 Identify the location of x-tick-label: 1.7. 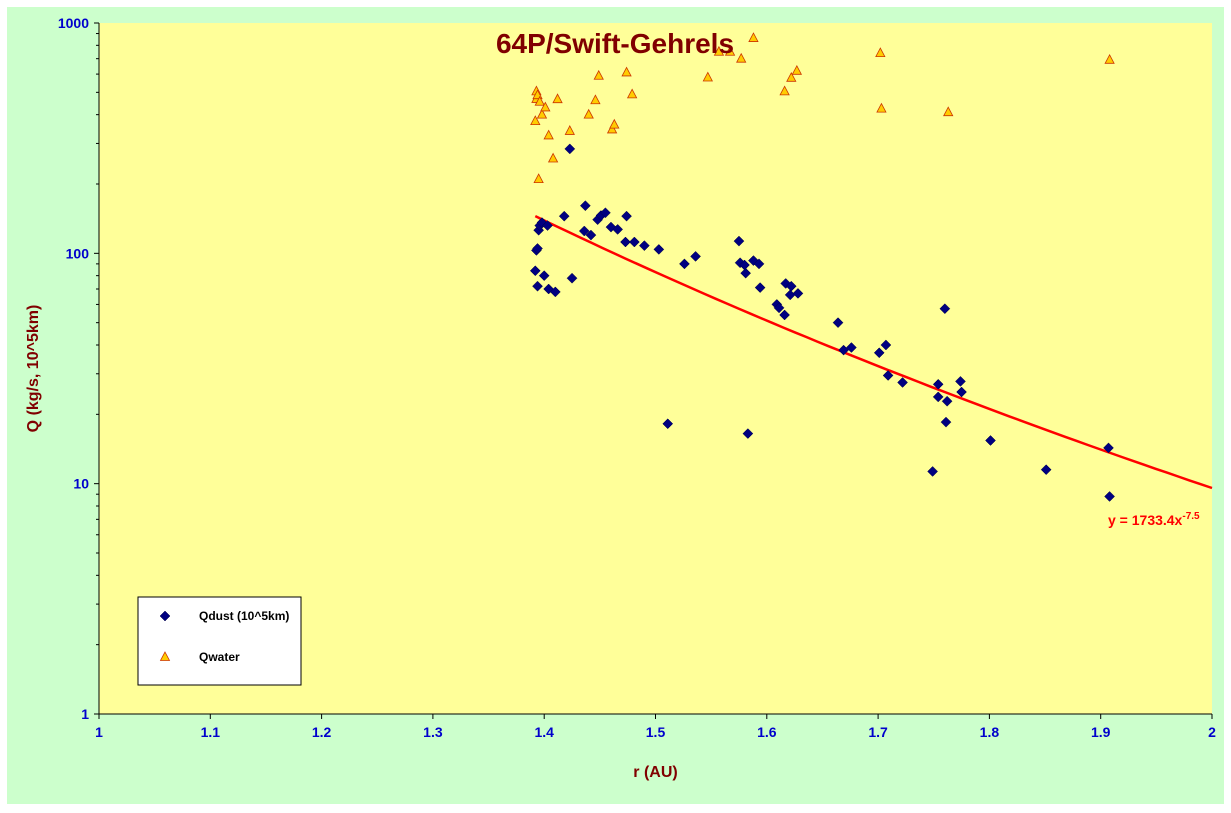
(878, 732).